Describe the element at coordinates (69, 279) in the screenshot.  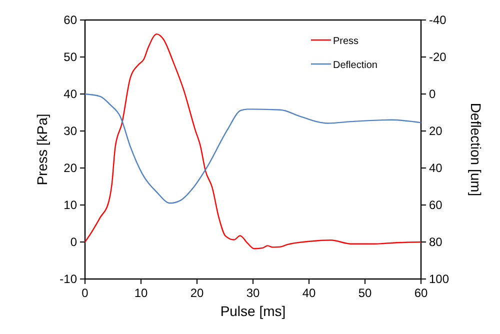
I see `y-tick-label: -10` at that location.